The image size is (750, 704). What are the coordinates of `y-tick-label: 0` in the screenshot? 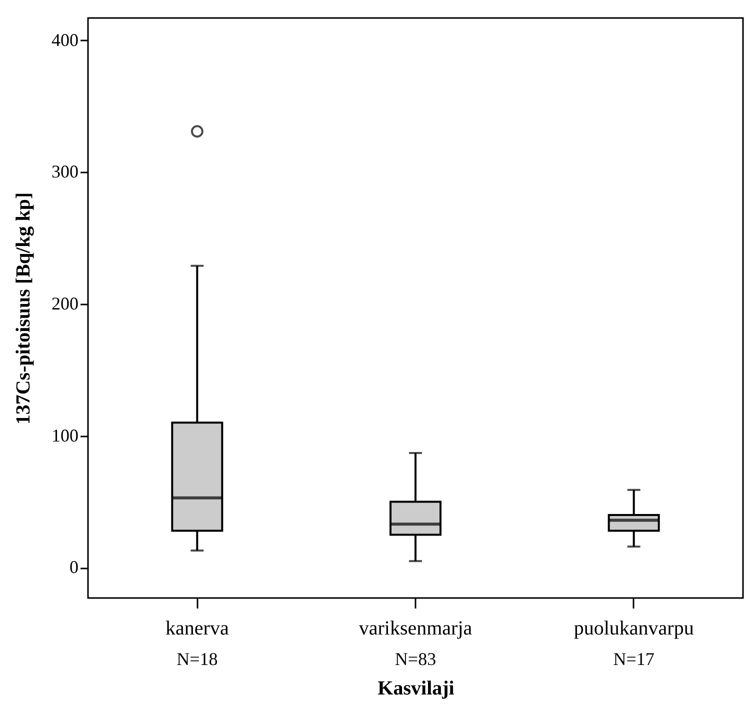 It's located at (74, 567).